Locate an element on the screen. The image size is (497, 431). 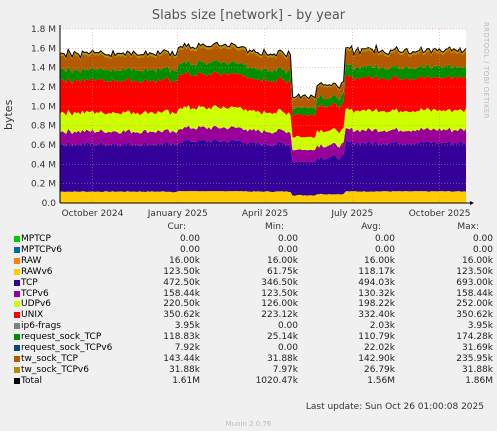
legend-header-min: Min: is located at coordinates (274, 227).